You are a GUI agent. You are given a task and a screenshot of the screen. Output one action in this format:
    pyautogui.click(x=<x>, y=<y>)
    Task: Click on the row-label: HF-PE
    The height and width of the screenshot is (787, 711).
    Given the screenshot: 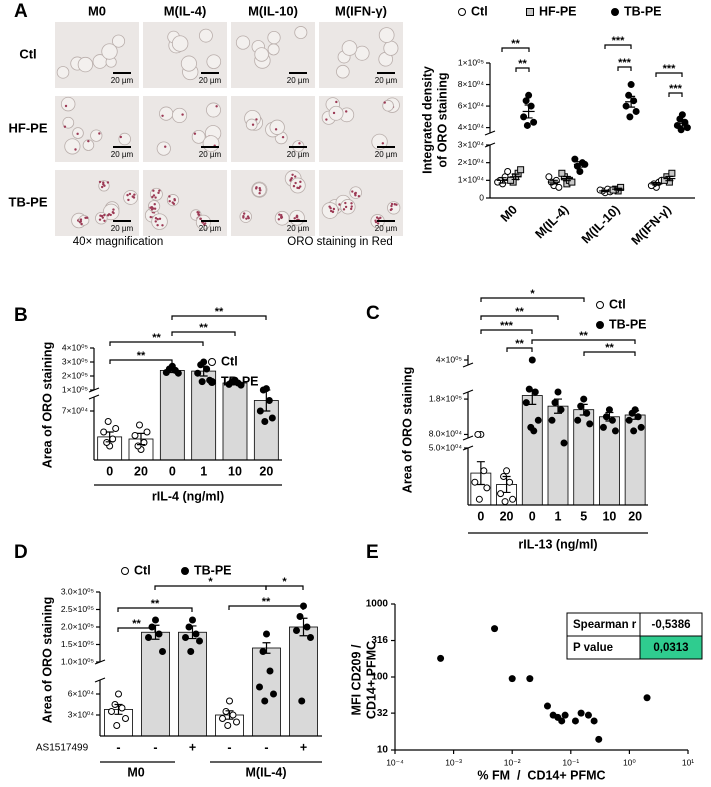 What is the action you would take?
    pyautogui.click(x=28, y=127)
    